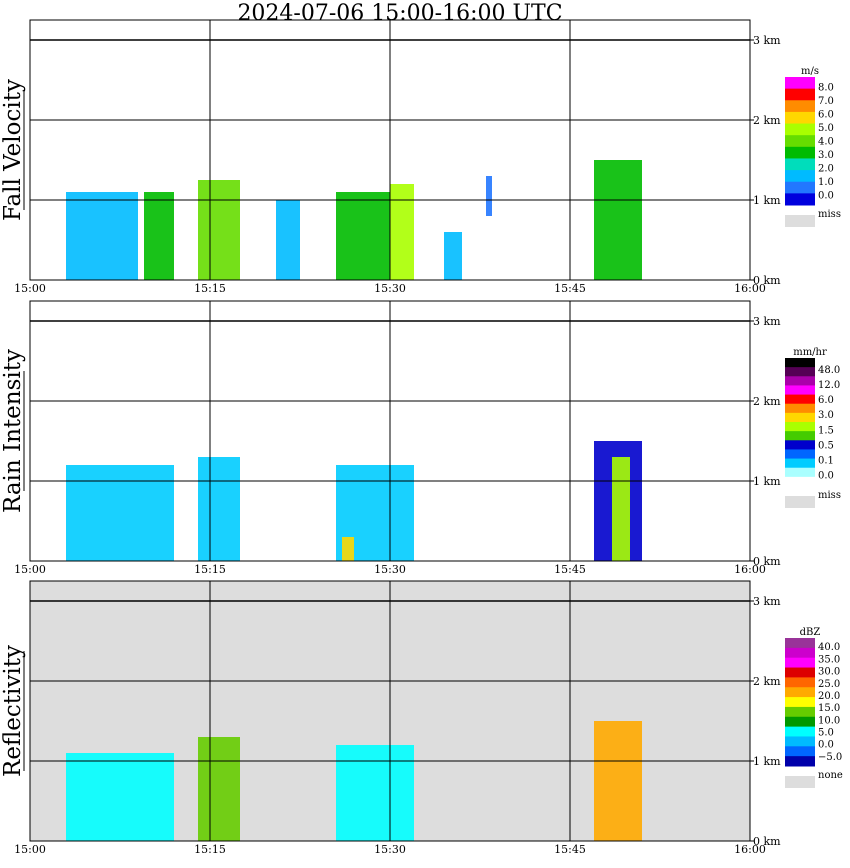  What do you see at coordinates (767, 401) in the screenshot?
I see `rain-intensity-ytick-label: 2 km` at bounding box center [767, 401].